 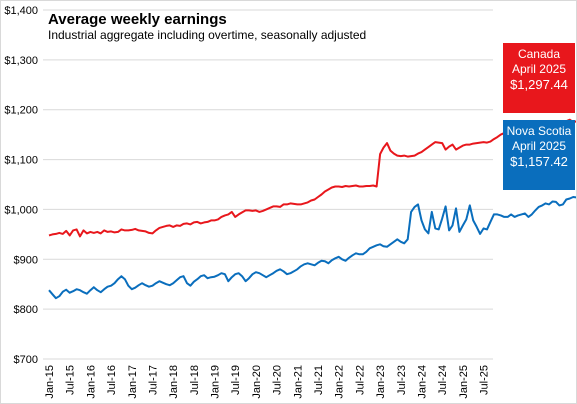 I want to click on x-tick-label: Jan-22, so click(x=340, y=382).